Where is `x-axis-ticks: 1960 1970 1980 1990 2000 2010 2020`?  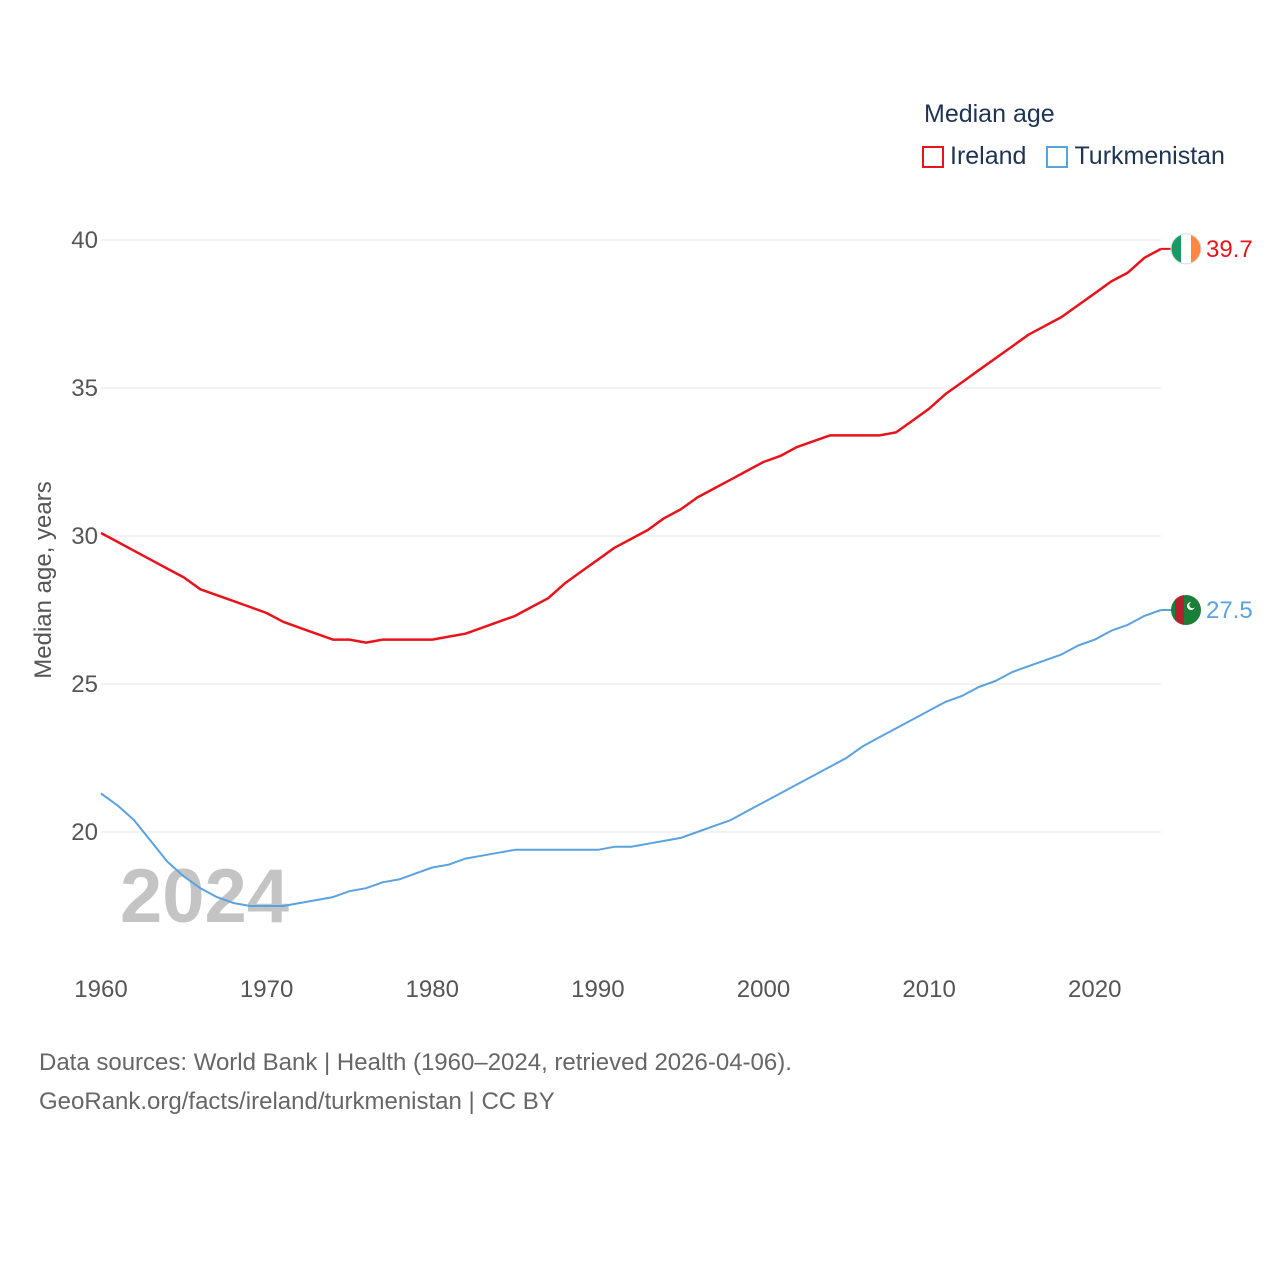 x-axis-ticks: 1960 1970 1980 1990 2000 2010 2020 is located at coordinates (597, 989).